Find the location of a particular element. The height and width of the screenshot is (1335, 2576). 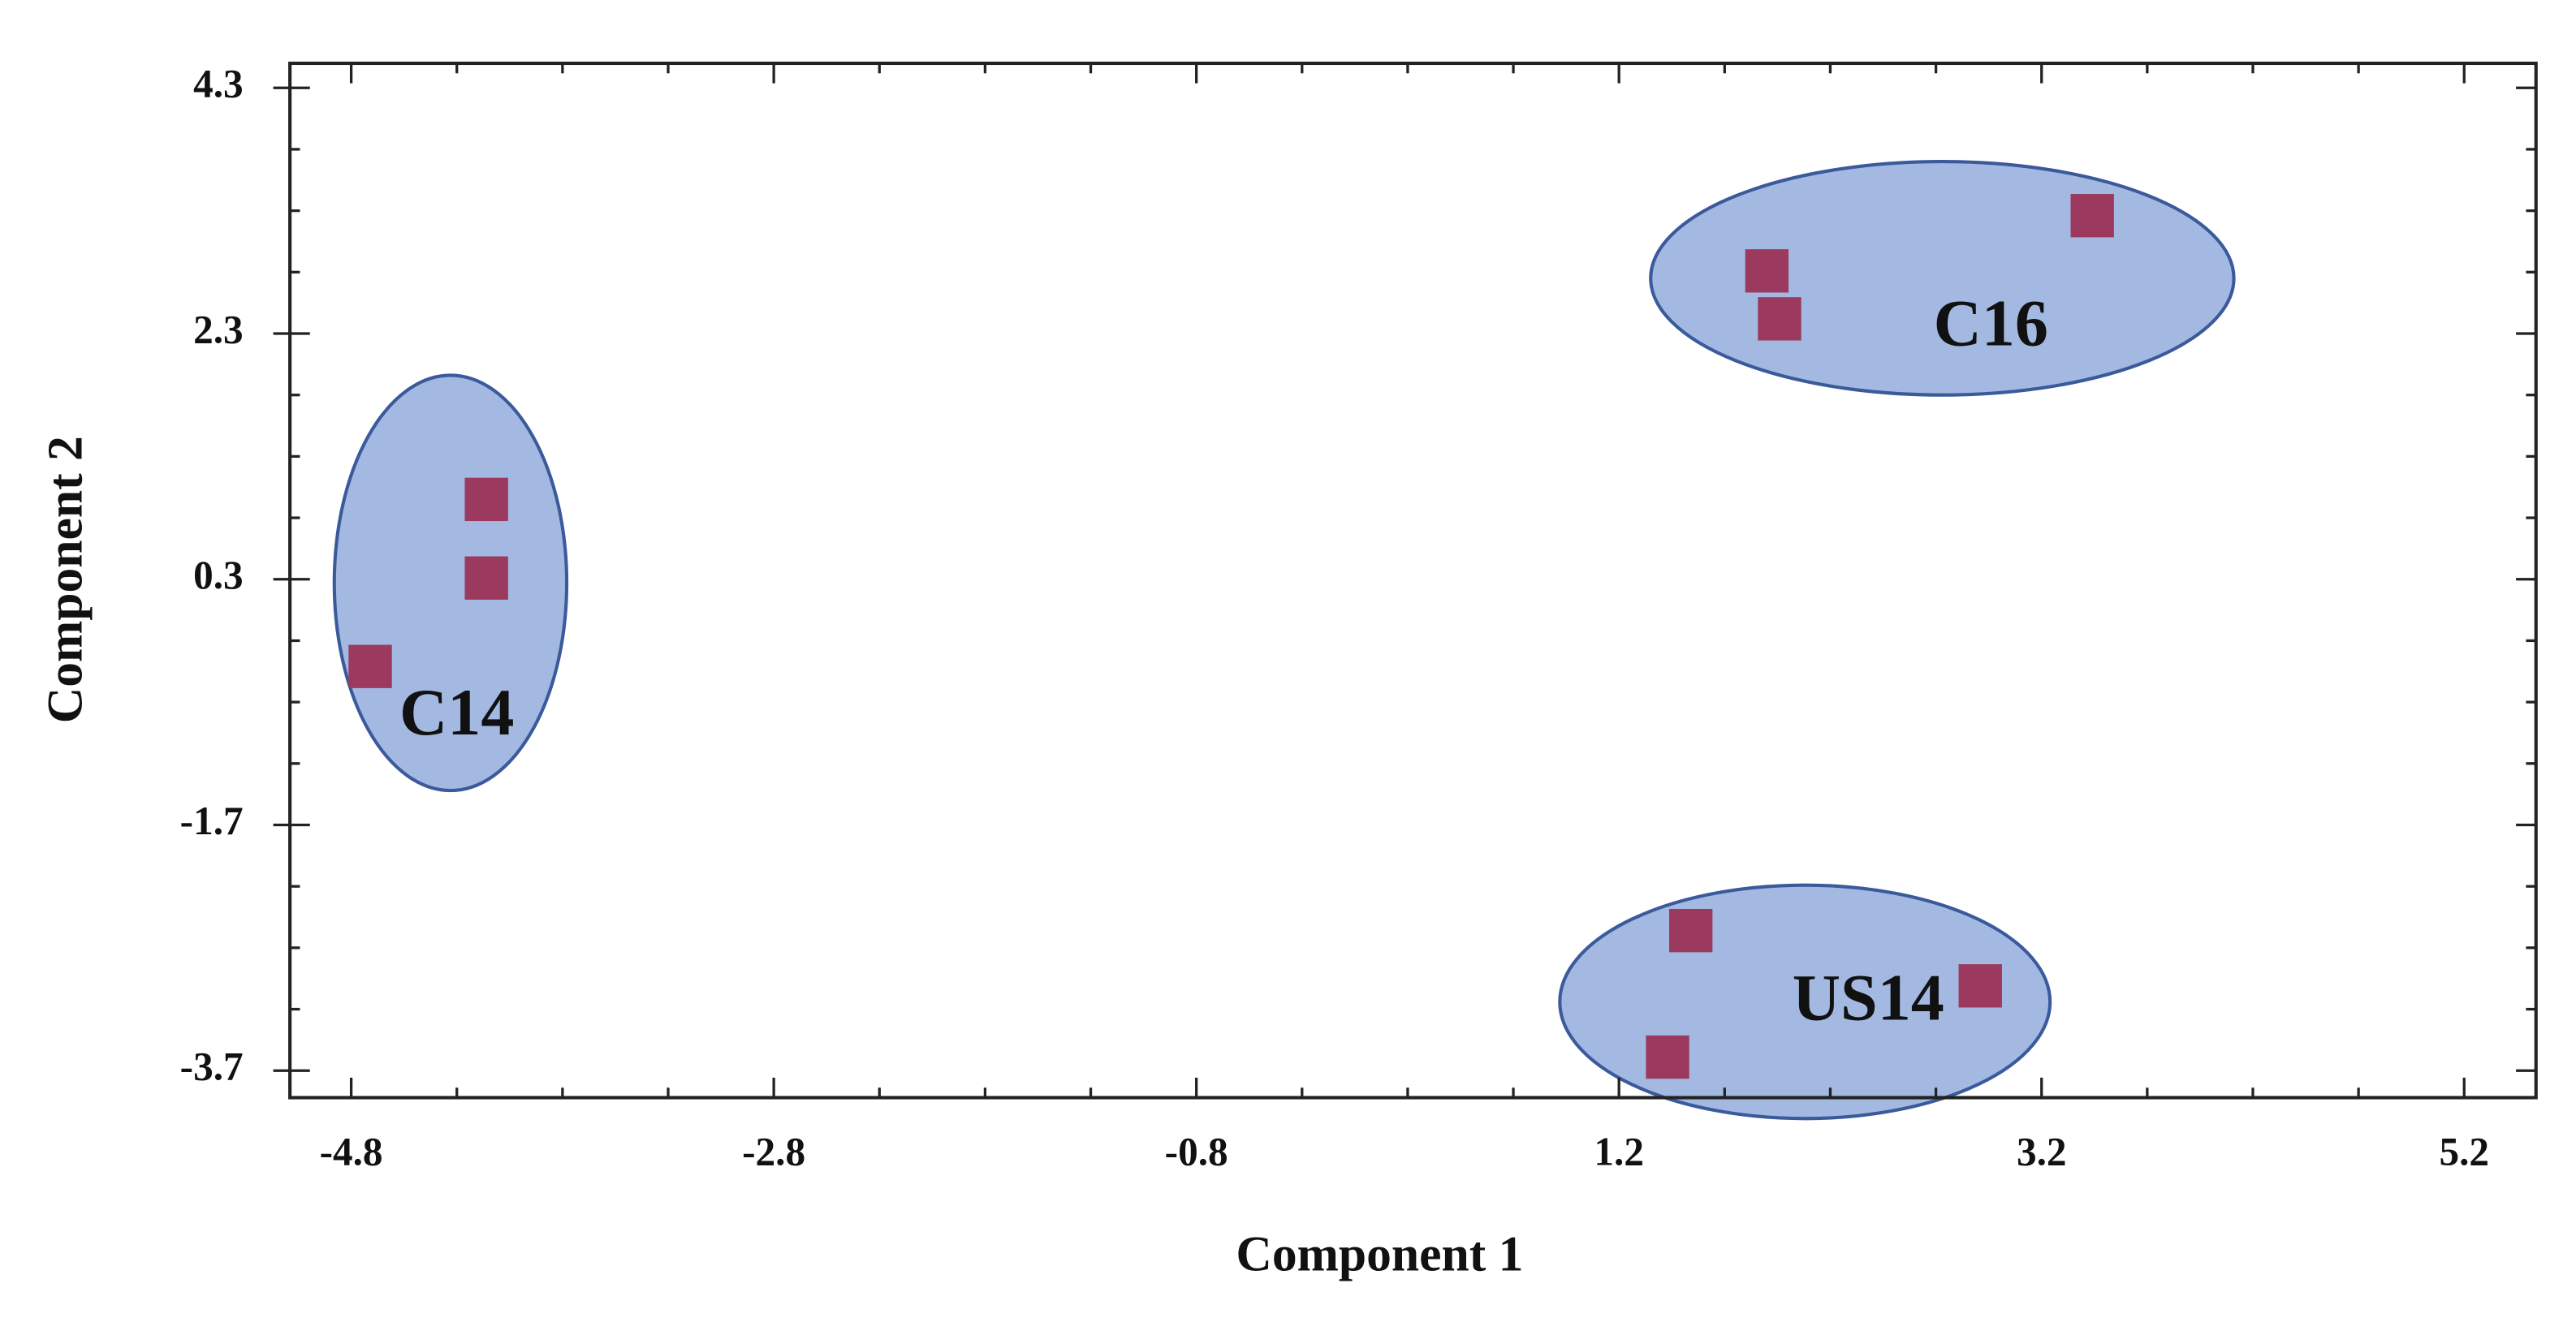

group-label: US14 is located at coordinates (1868, 997).